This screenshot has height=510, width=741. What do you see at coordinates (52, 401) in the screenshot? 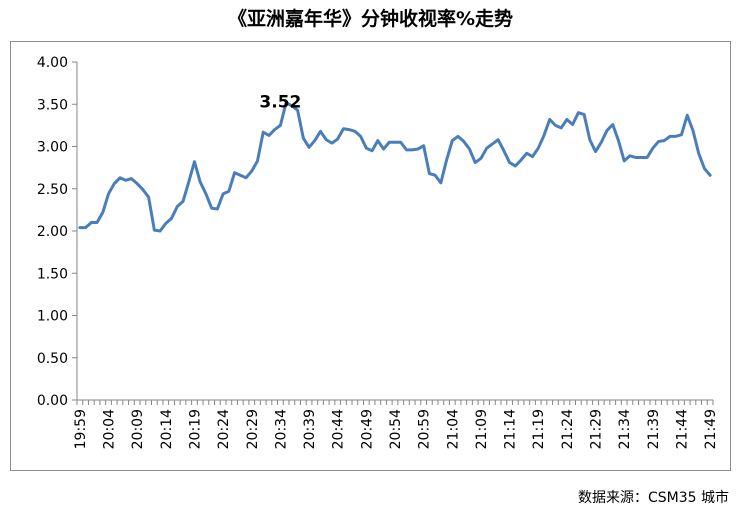
I see `y-tick-label: 0.00` at bounding box center [52, 401].